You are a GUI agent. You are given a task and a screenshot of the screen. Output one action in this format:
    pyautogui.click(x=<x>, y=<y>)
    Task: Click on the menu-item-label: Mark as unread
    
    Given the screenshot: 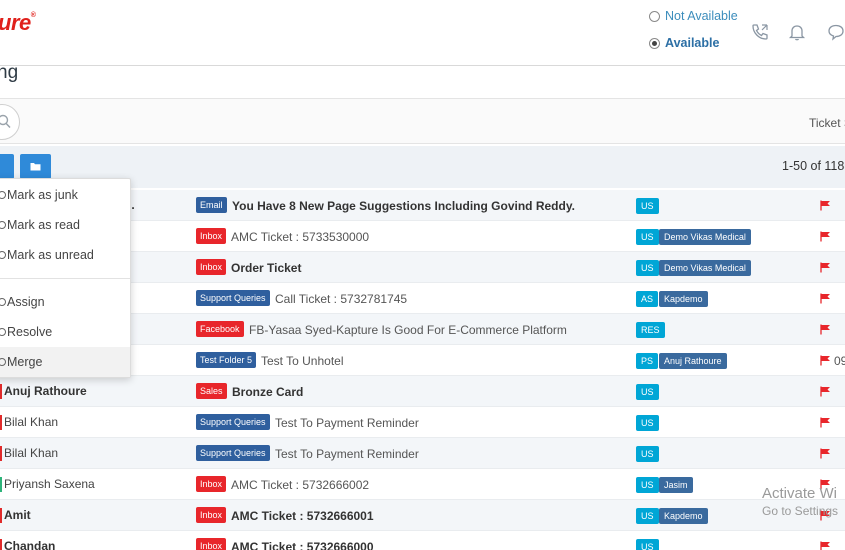 What is the action you would take?
    pyautogui.click(x=50, y=255)
    